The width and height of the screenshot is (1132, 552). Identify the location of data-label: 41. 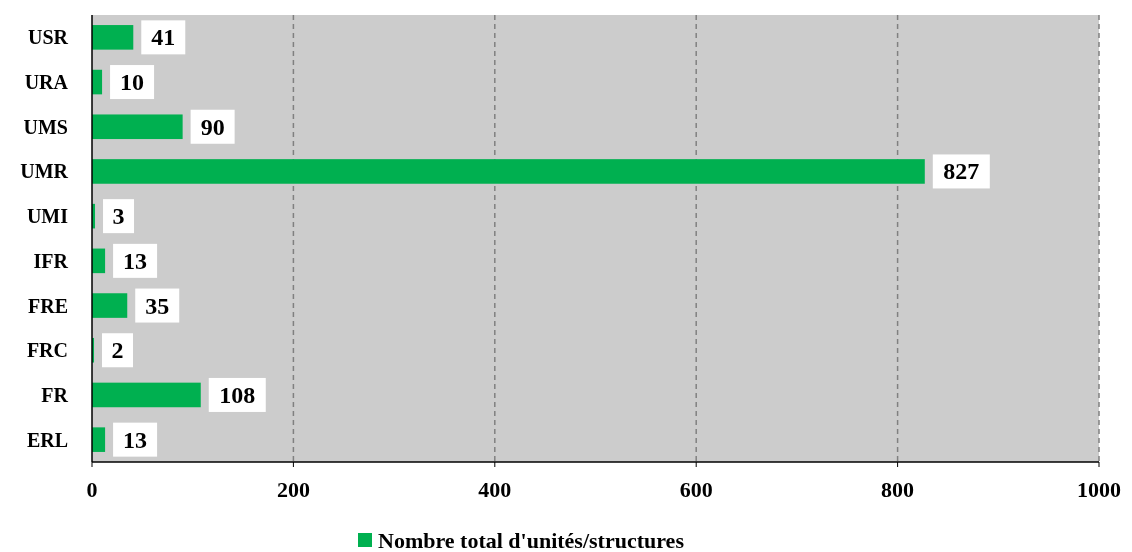
(163, 37).